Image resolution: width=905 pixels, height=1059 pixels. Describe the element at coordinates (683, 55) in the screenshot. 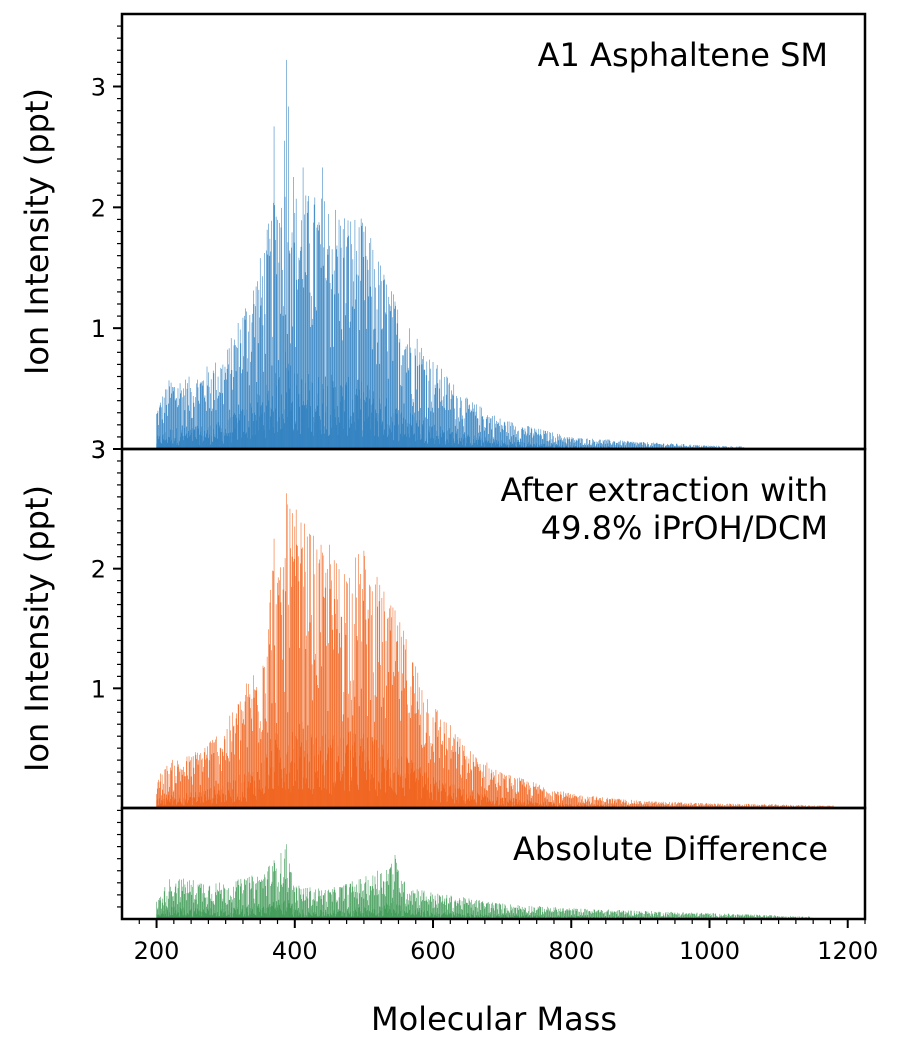

I see `panel-1-title: A1 Asphaltene SM` at that location.